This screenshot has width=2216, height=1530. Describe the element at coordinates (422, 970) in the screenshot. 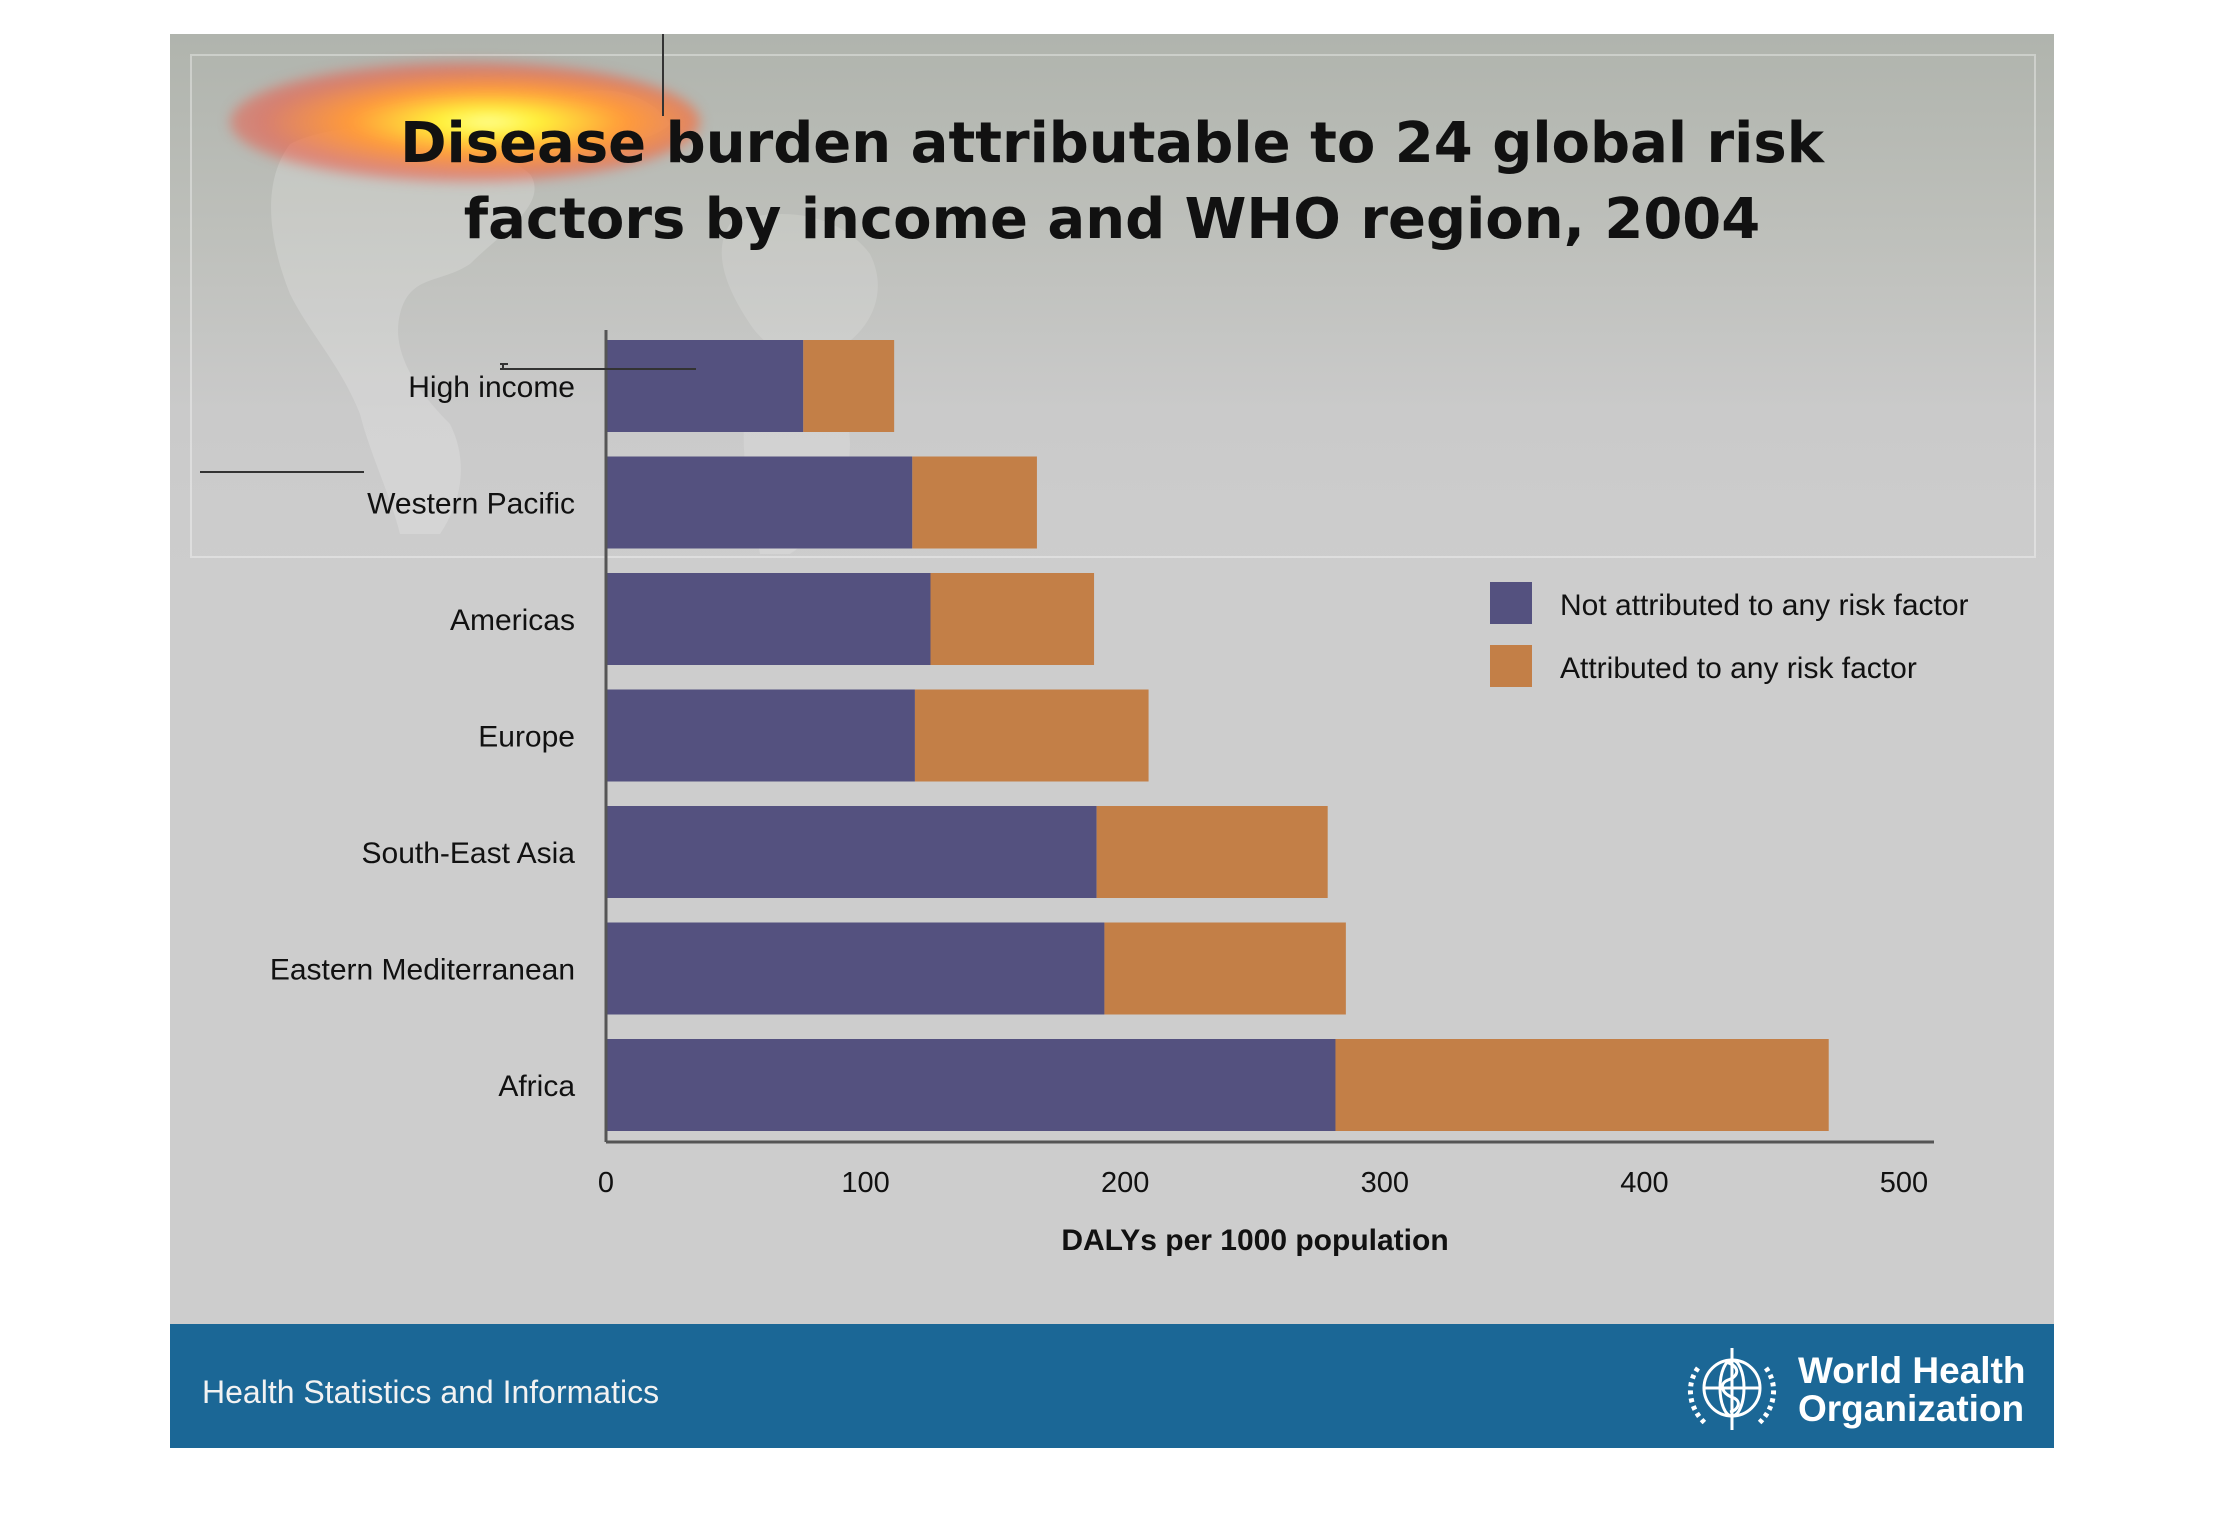

I see `category-label: Eastern Mediterranean` at that location.